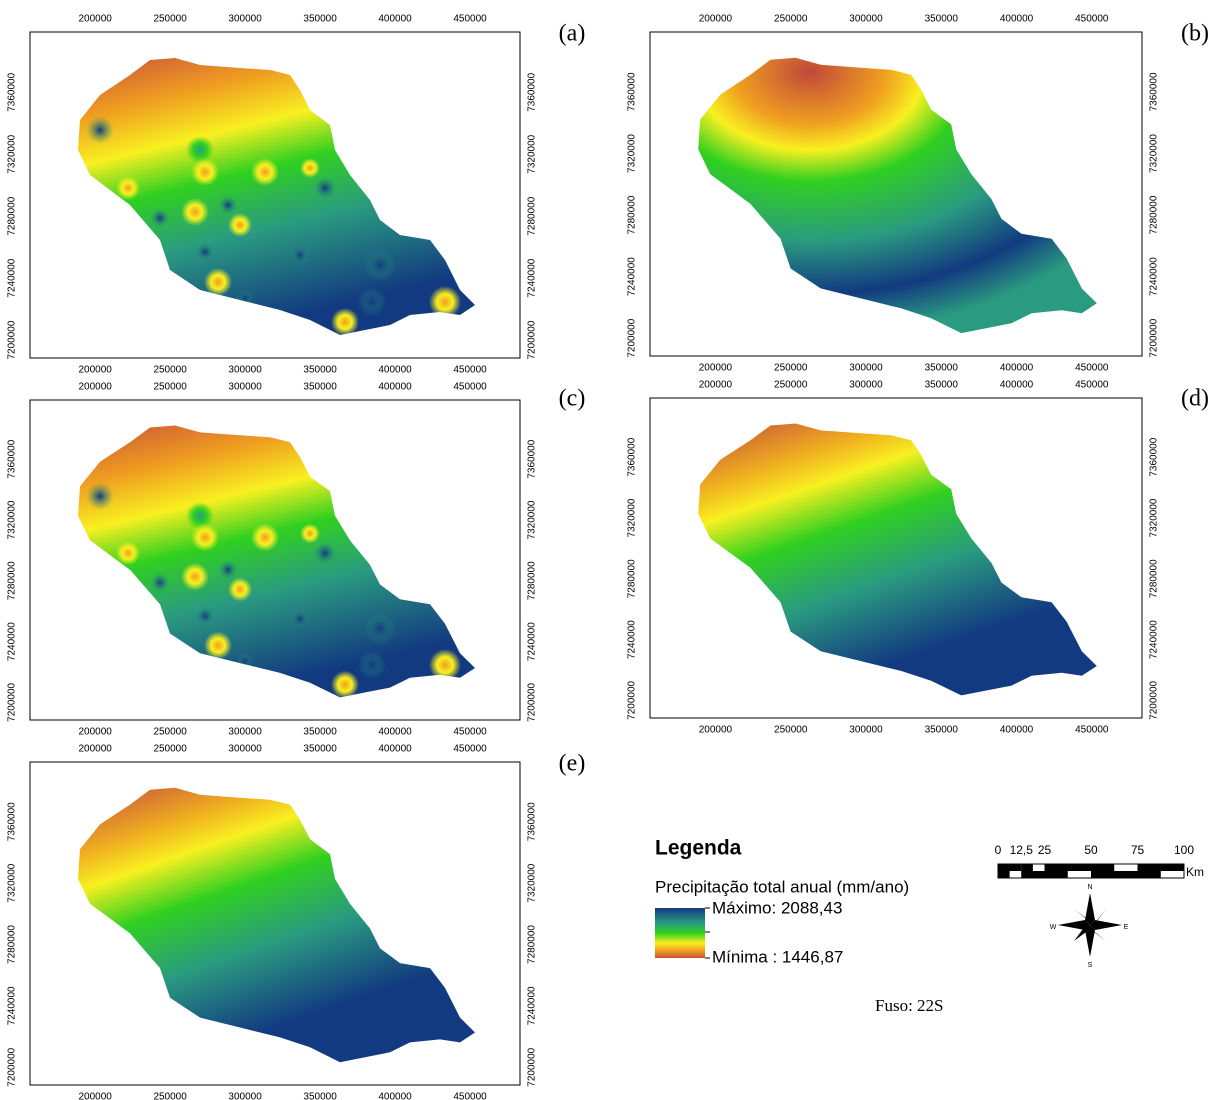 This screenshot has height=1100, width=1216. What do you see at coordinates (909, 1005) in the screenshot?
I see `zone-note: Fuso: 22S` at bounding box center [909, 1005].